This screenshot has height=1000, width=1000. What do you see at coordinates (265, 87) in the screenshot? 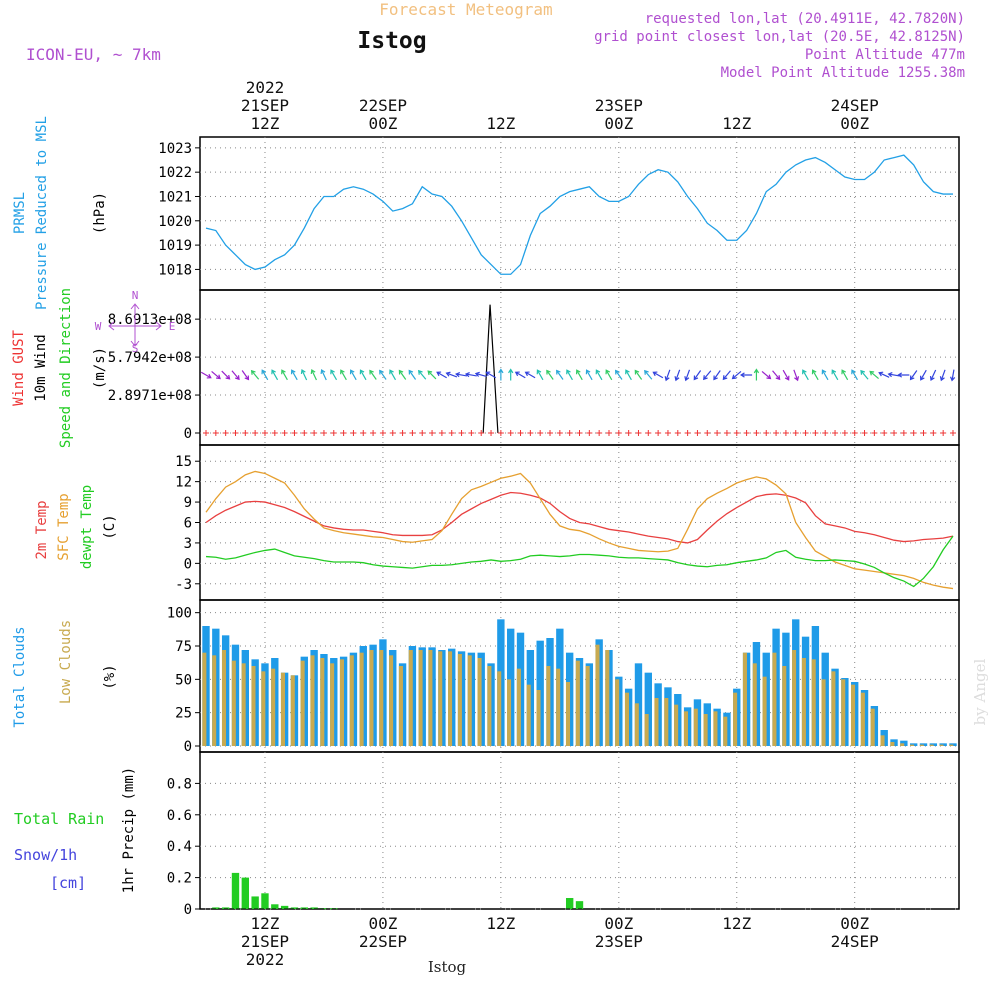
I see `top-axis-label-0-0: 2022` at bounding box center [265, 87].